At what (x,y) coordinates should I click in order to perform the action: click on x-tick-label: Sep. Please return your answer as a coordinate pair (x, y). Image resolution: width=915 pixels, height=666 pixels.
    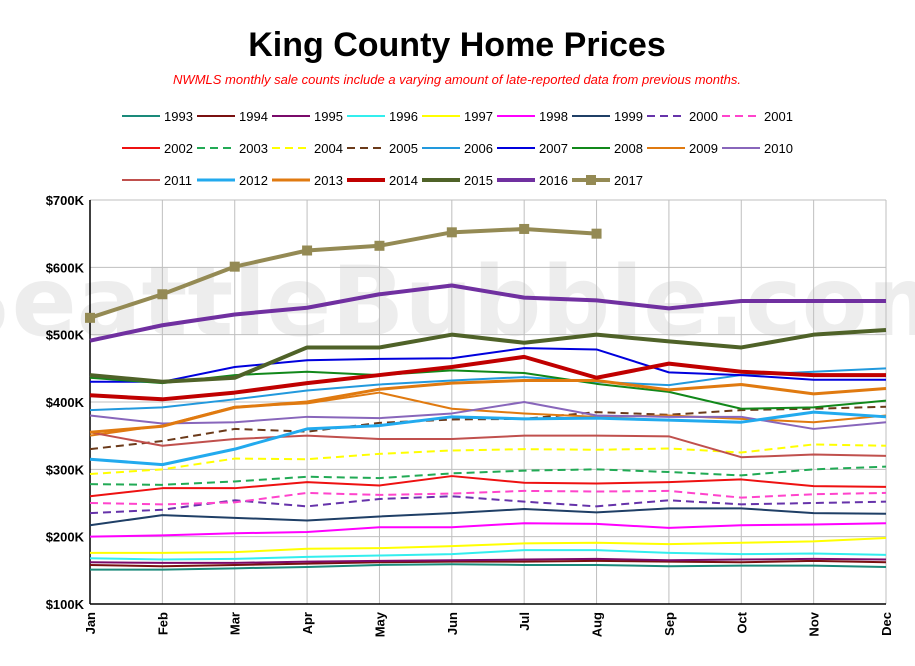
    Looking at the image, I should click on (669, 624).